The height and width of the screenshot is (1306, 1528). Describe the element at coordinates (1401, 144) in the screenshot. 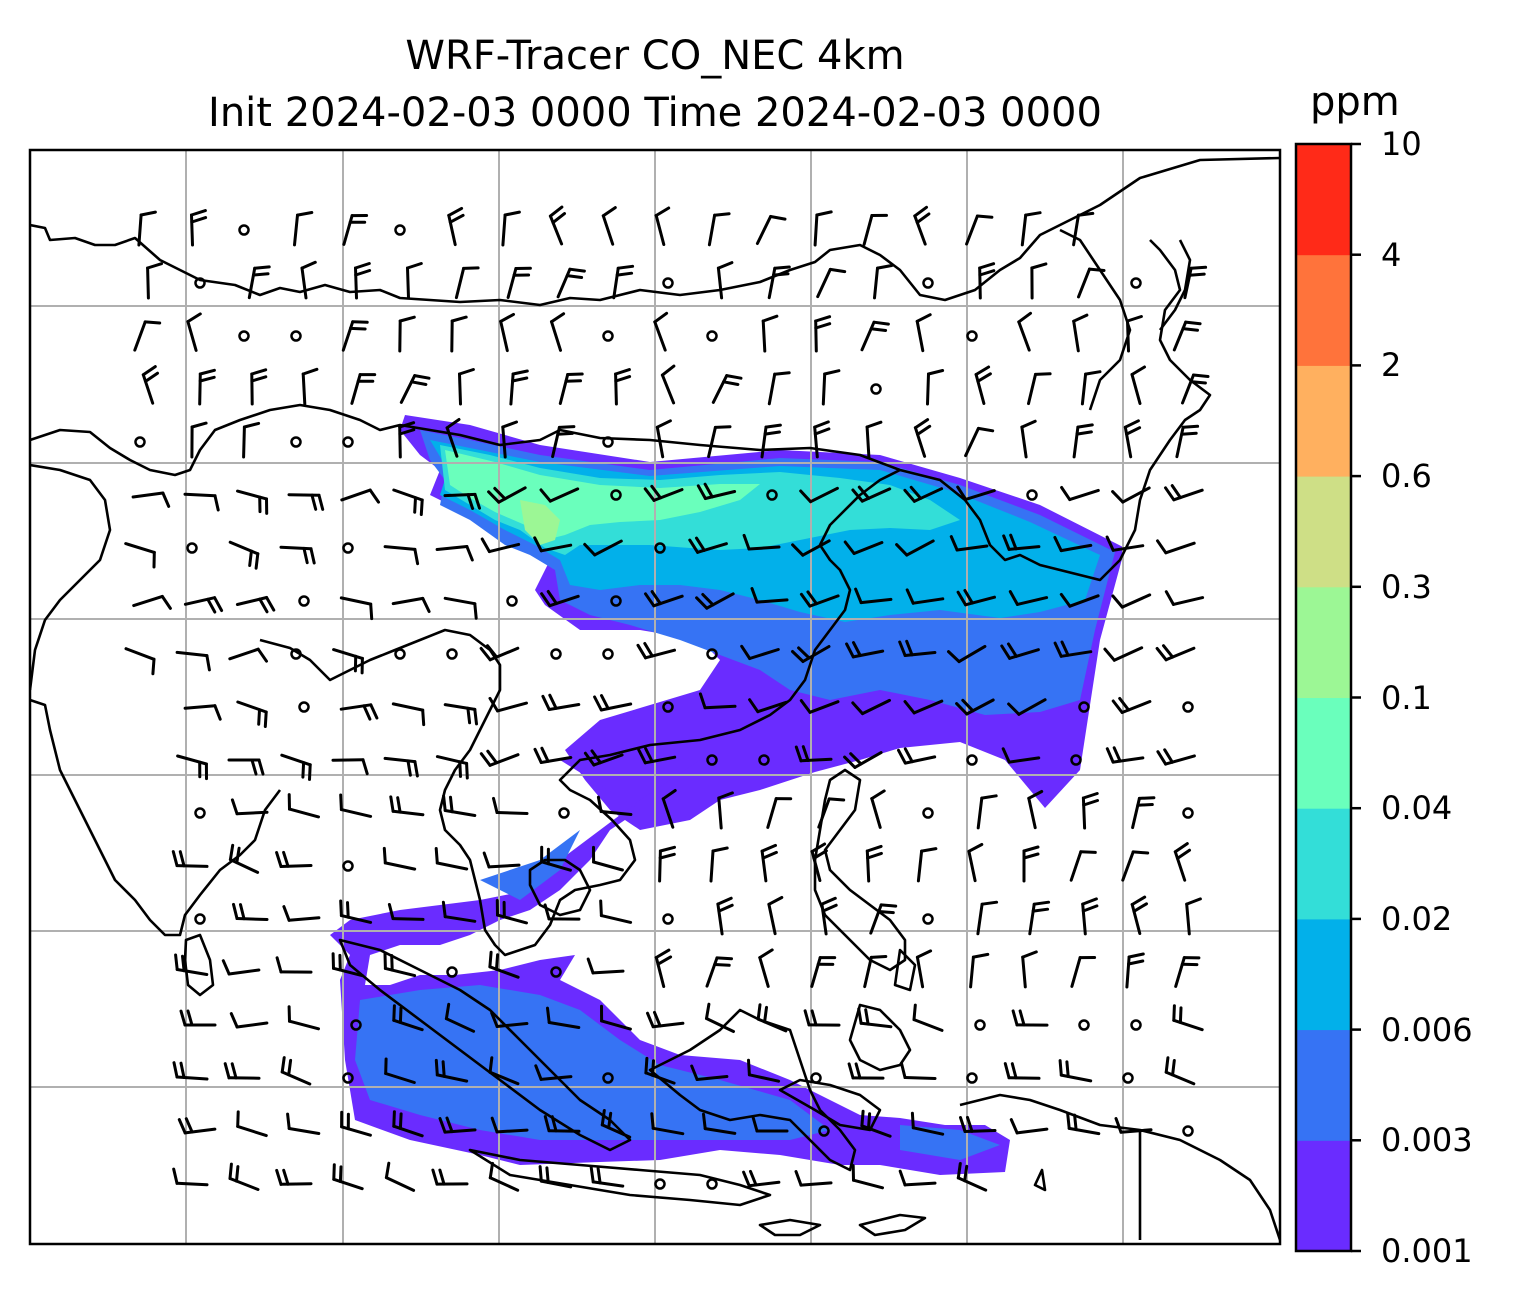

I see `colorbar-tick-label: 10` at that location.